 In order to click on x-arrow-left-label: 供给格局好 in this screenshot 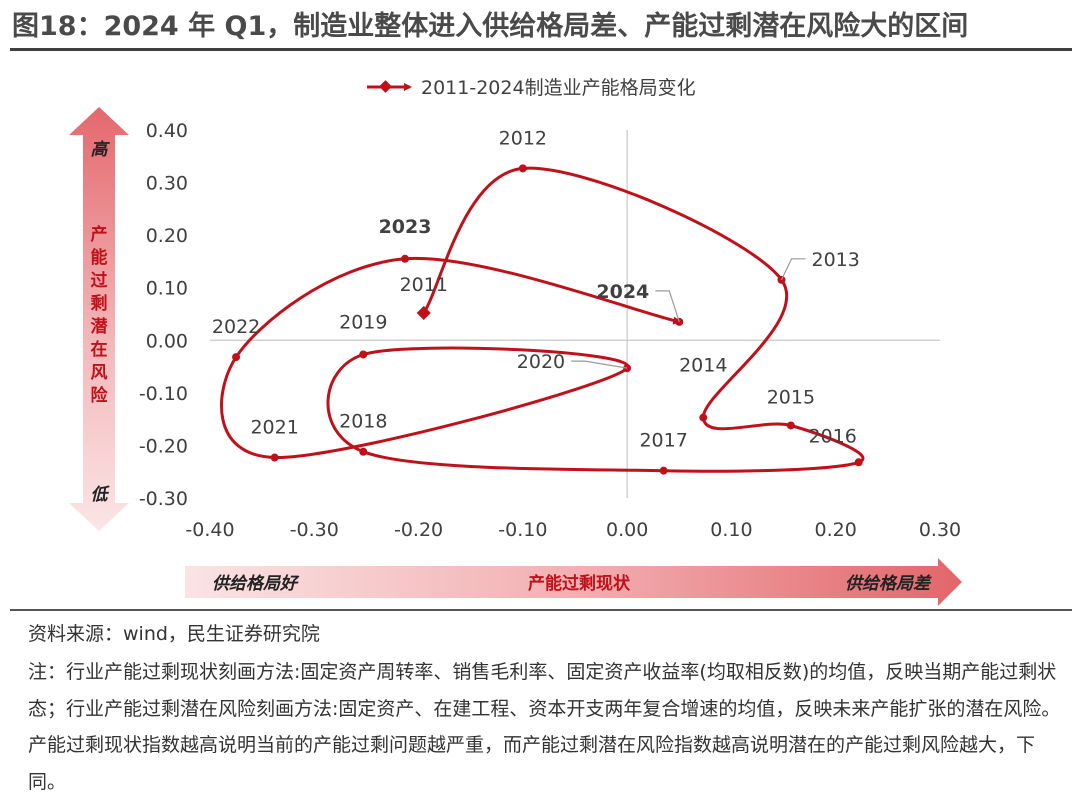, I will do `click(256, 584)`.